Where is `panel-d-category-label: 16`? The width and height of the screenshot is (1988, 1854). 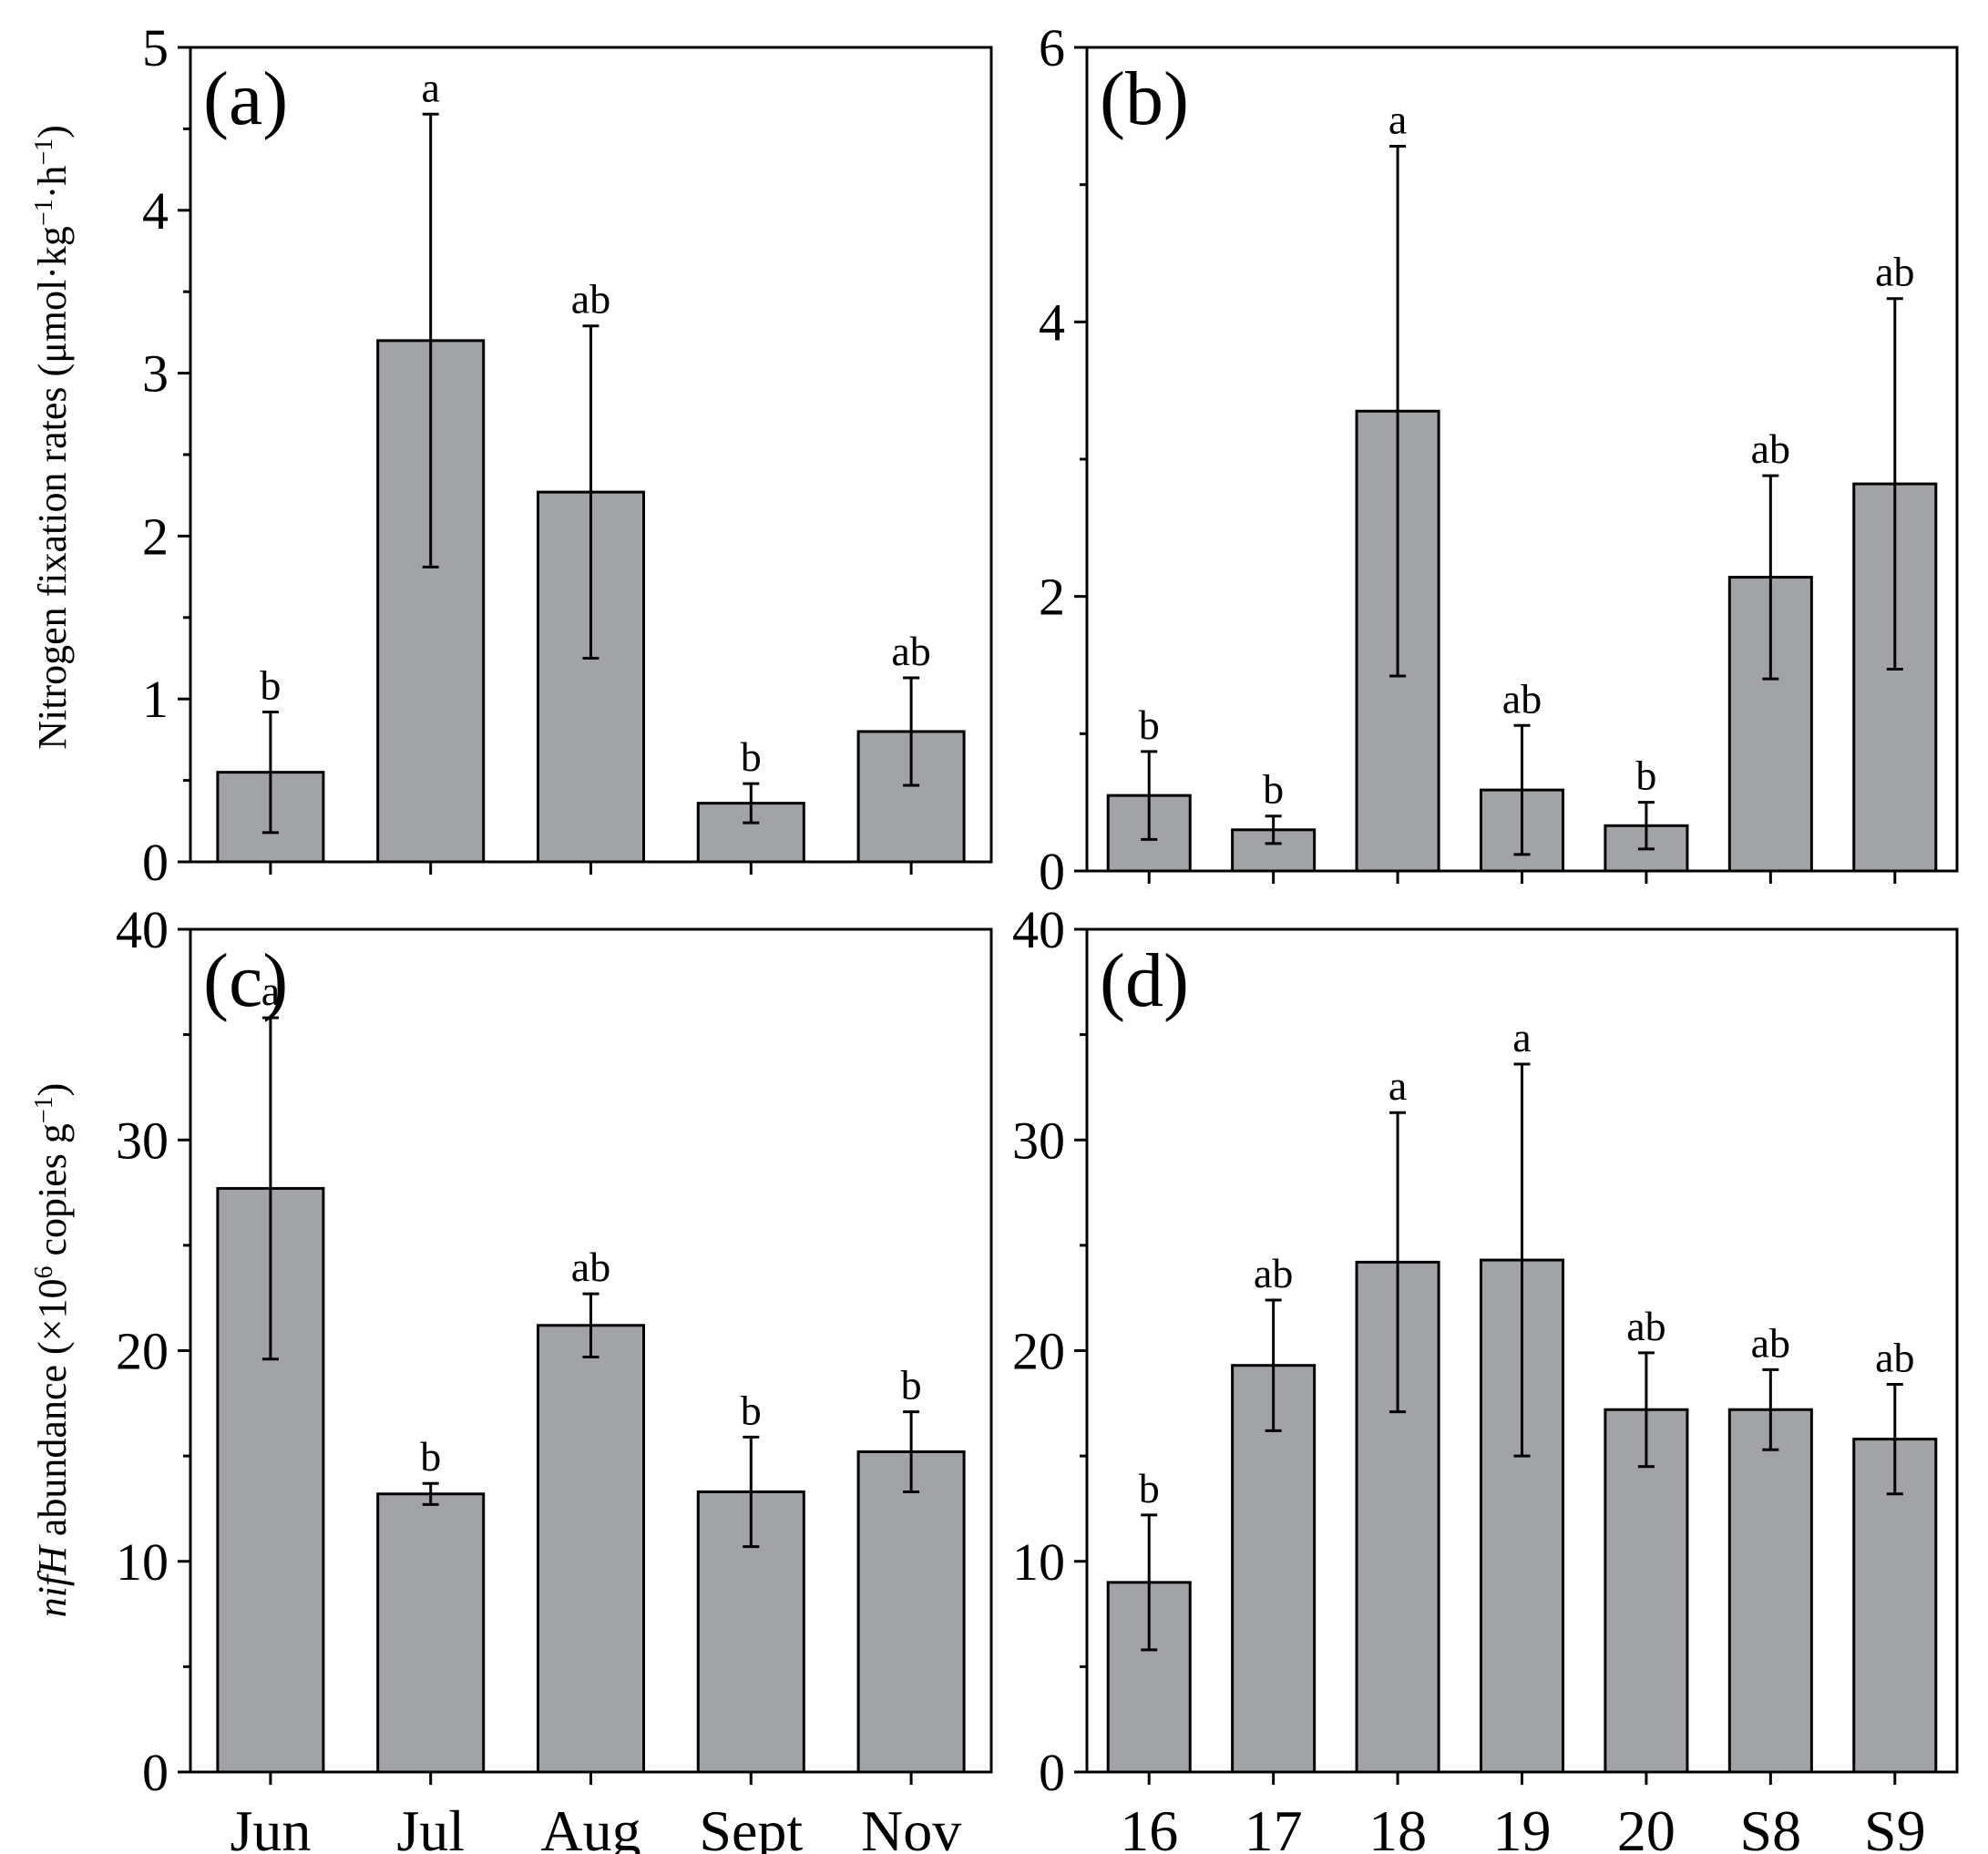
panel-d-category-label: 16 is located at coordinates (1149, 1826).